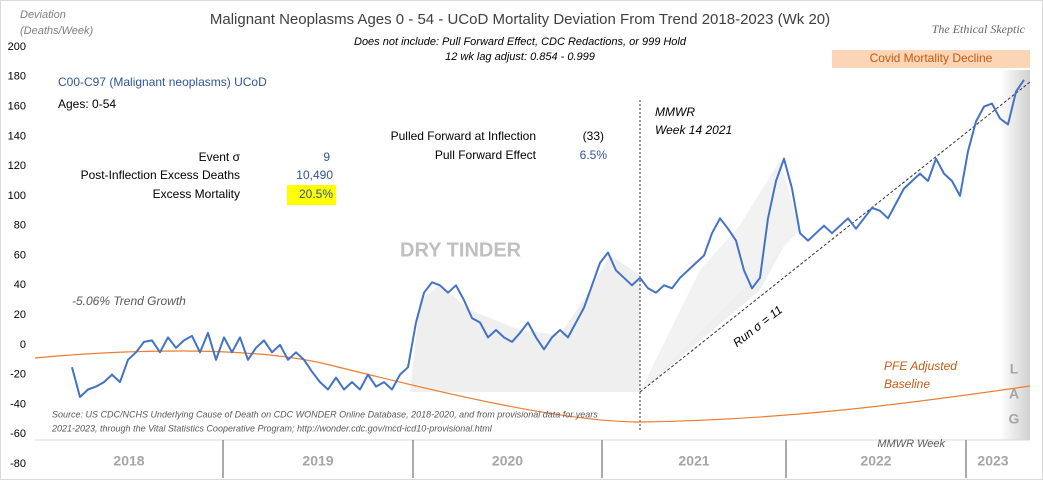  I want to click on watermark: The Ethical Skeptic, so click(979, 29).